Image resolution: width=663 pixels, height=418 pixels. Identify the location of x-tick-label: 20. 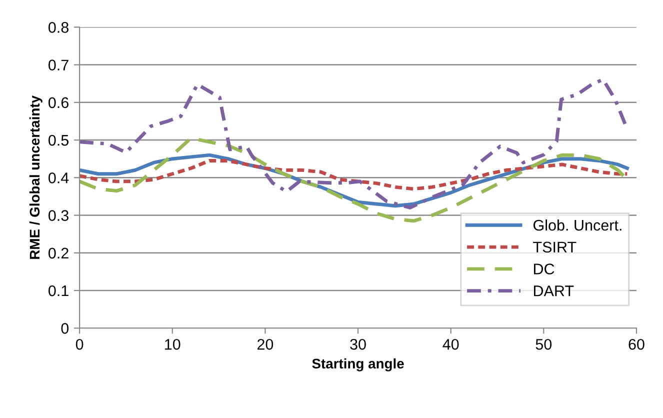
(265, 344).